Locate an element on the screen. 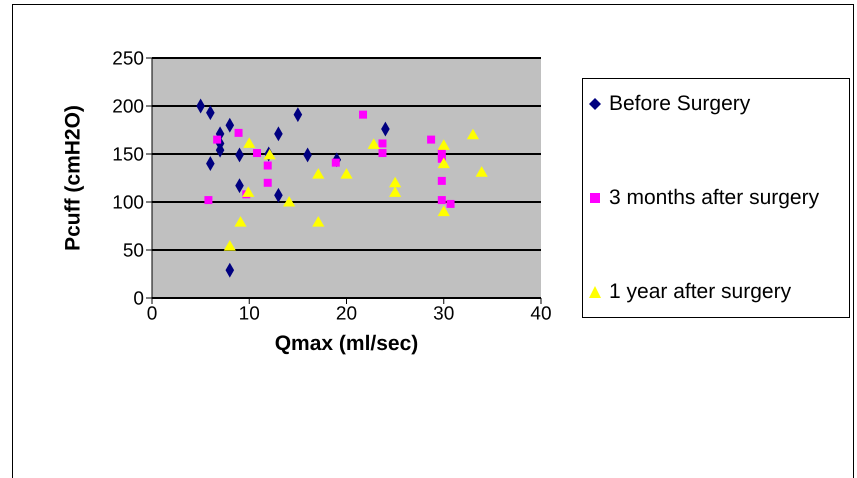 The height and width of the screenshot is (478, 857). x-tick-label: 0 is located at coordinates (152, 313).